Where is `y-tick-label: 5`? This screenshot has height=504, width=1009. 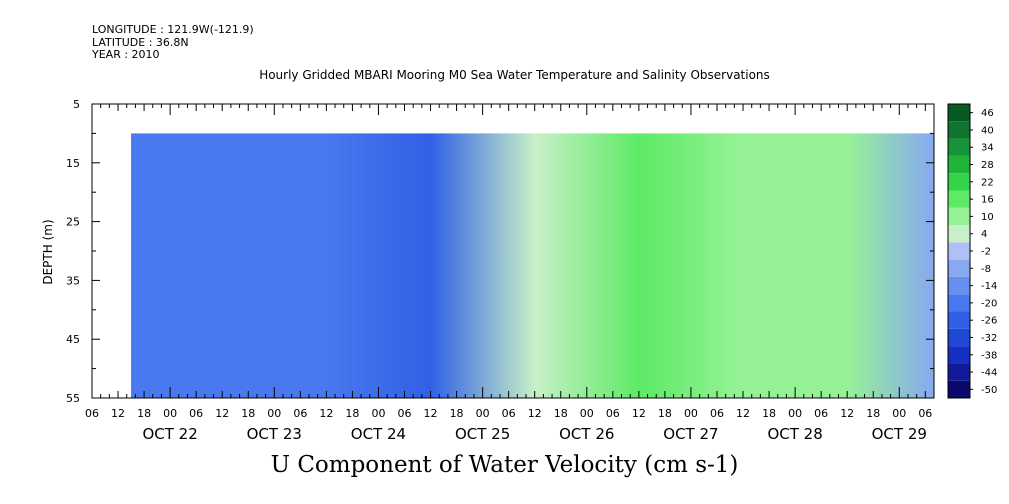 y-tick-label: 5 is located at coordinates (76, 104).